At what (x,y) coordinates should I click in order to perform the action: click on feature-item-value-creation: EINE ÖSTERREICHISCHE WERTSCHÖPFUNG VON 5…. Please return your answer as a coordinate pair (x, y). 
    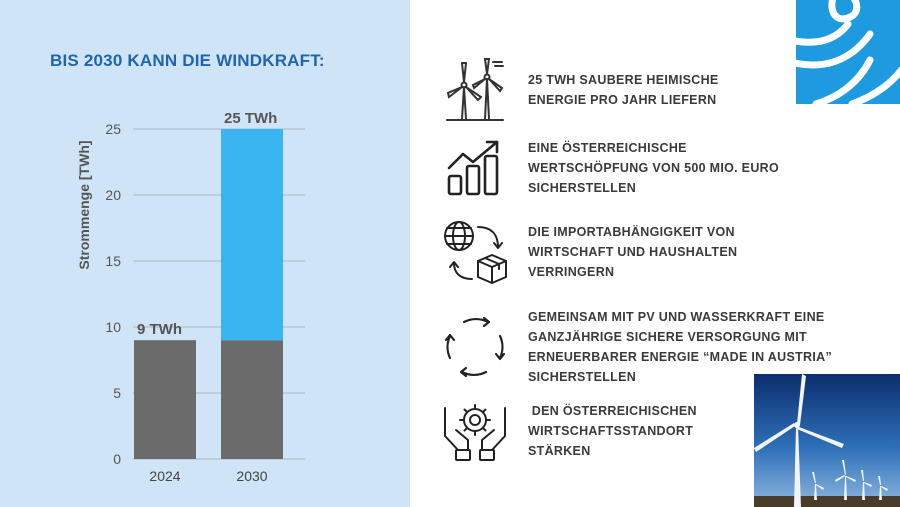
    Looking at the image, I should click on (610, 168).